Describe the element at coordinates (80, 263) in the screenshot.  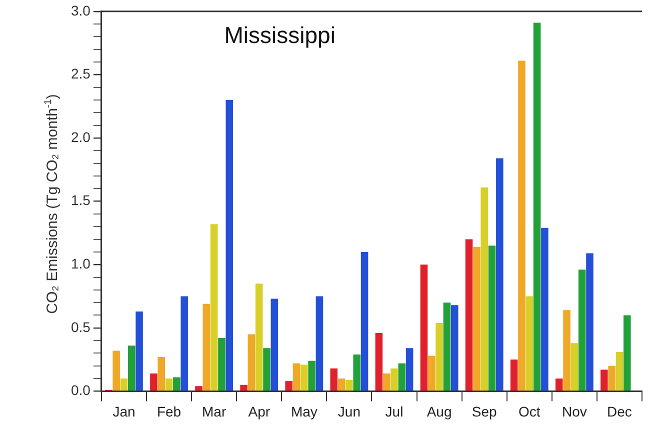
I see `y-tick-label: 1.0` at that location.